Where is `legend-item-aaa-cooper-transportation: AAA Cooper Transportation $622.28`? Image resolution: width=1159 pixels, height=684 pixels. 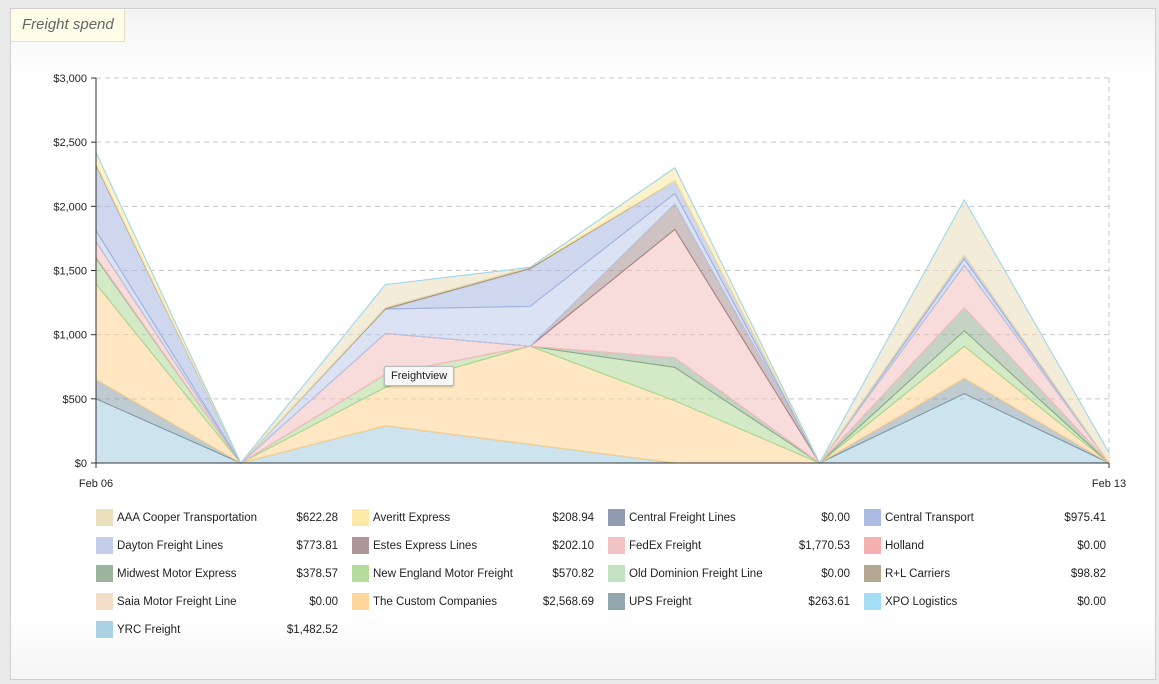 legend-item-aaa-cooper-transportation: AAA Cooper Transportation $622.28 is located at coordinates (217, 518).